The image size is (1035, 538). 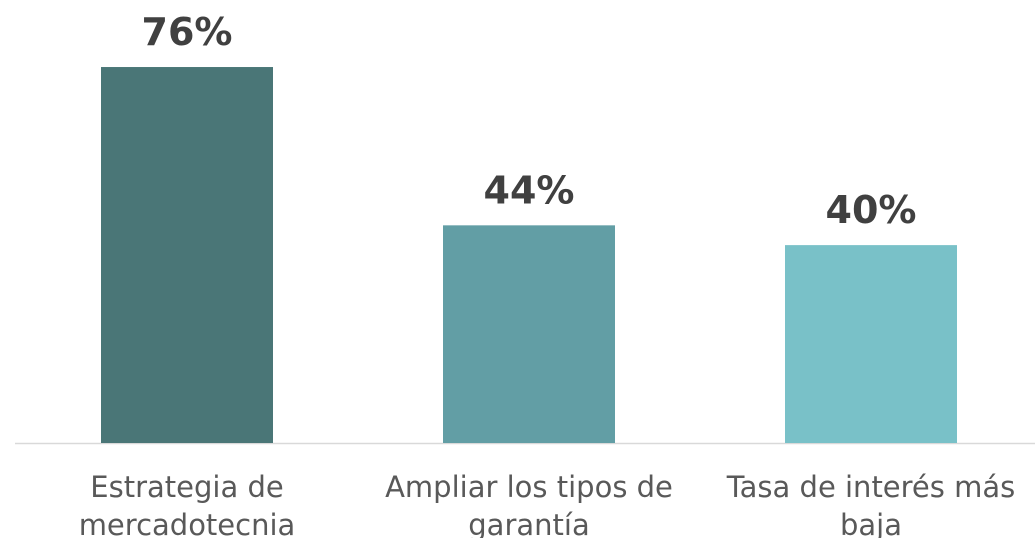 I want to click on value-label: 76%, so click(x=187, y=32).